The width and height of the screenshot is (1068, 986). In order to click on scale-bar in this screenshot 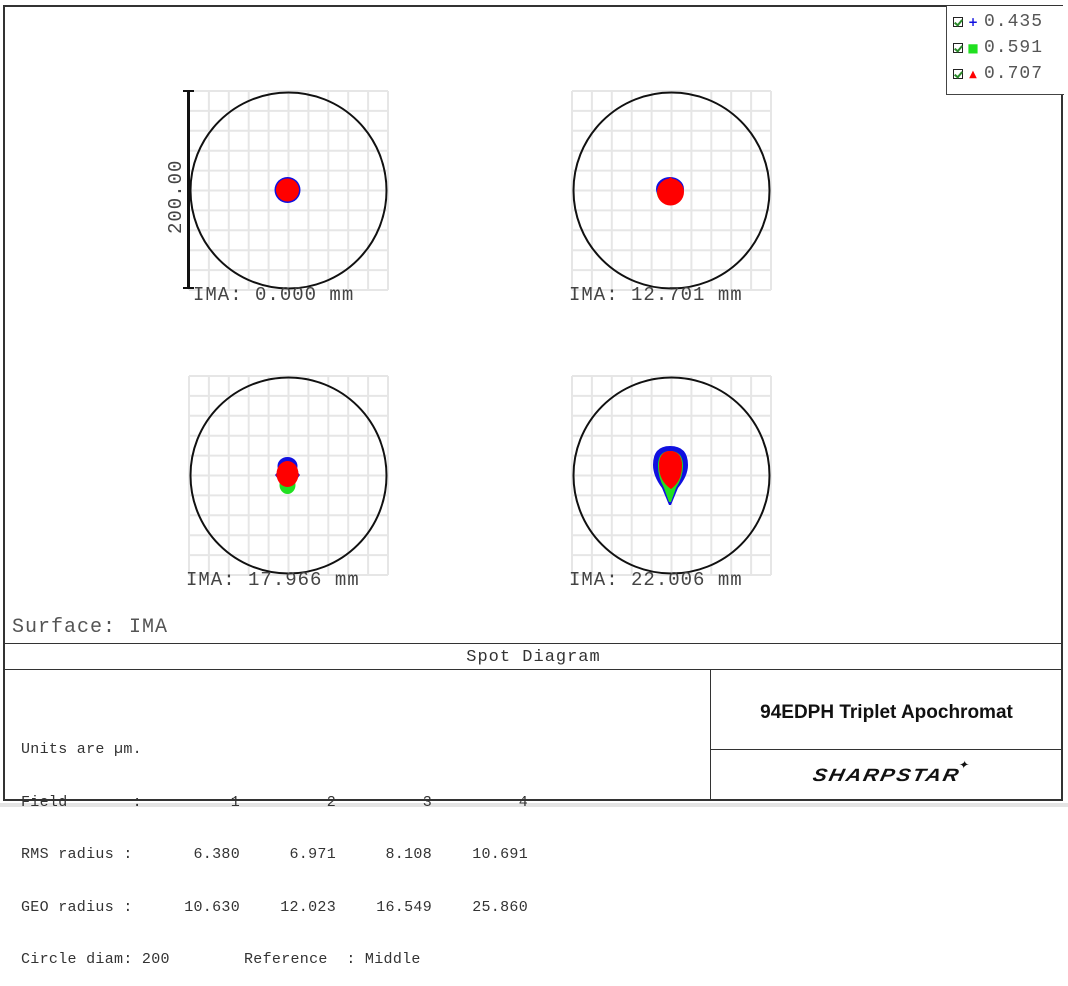, I will do `click(188, 189)`.